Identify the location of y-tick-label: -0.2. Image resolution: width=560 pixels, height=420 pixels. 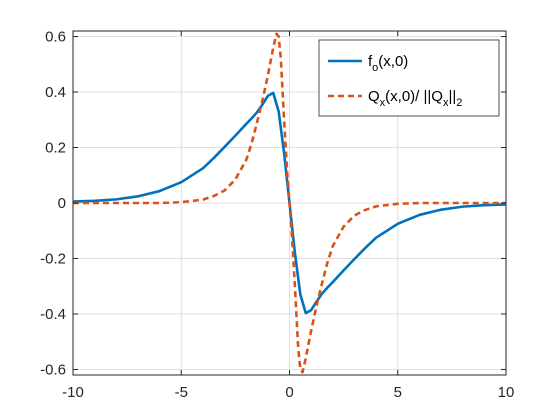
(53, 258).